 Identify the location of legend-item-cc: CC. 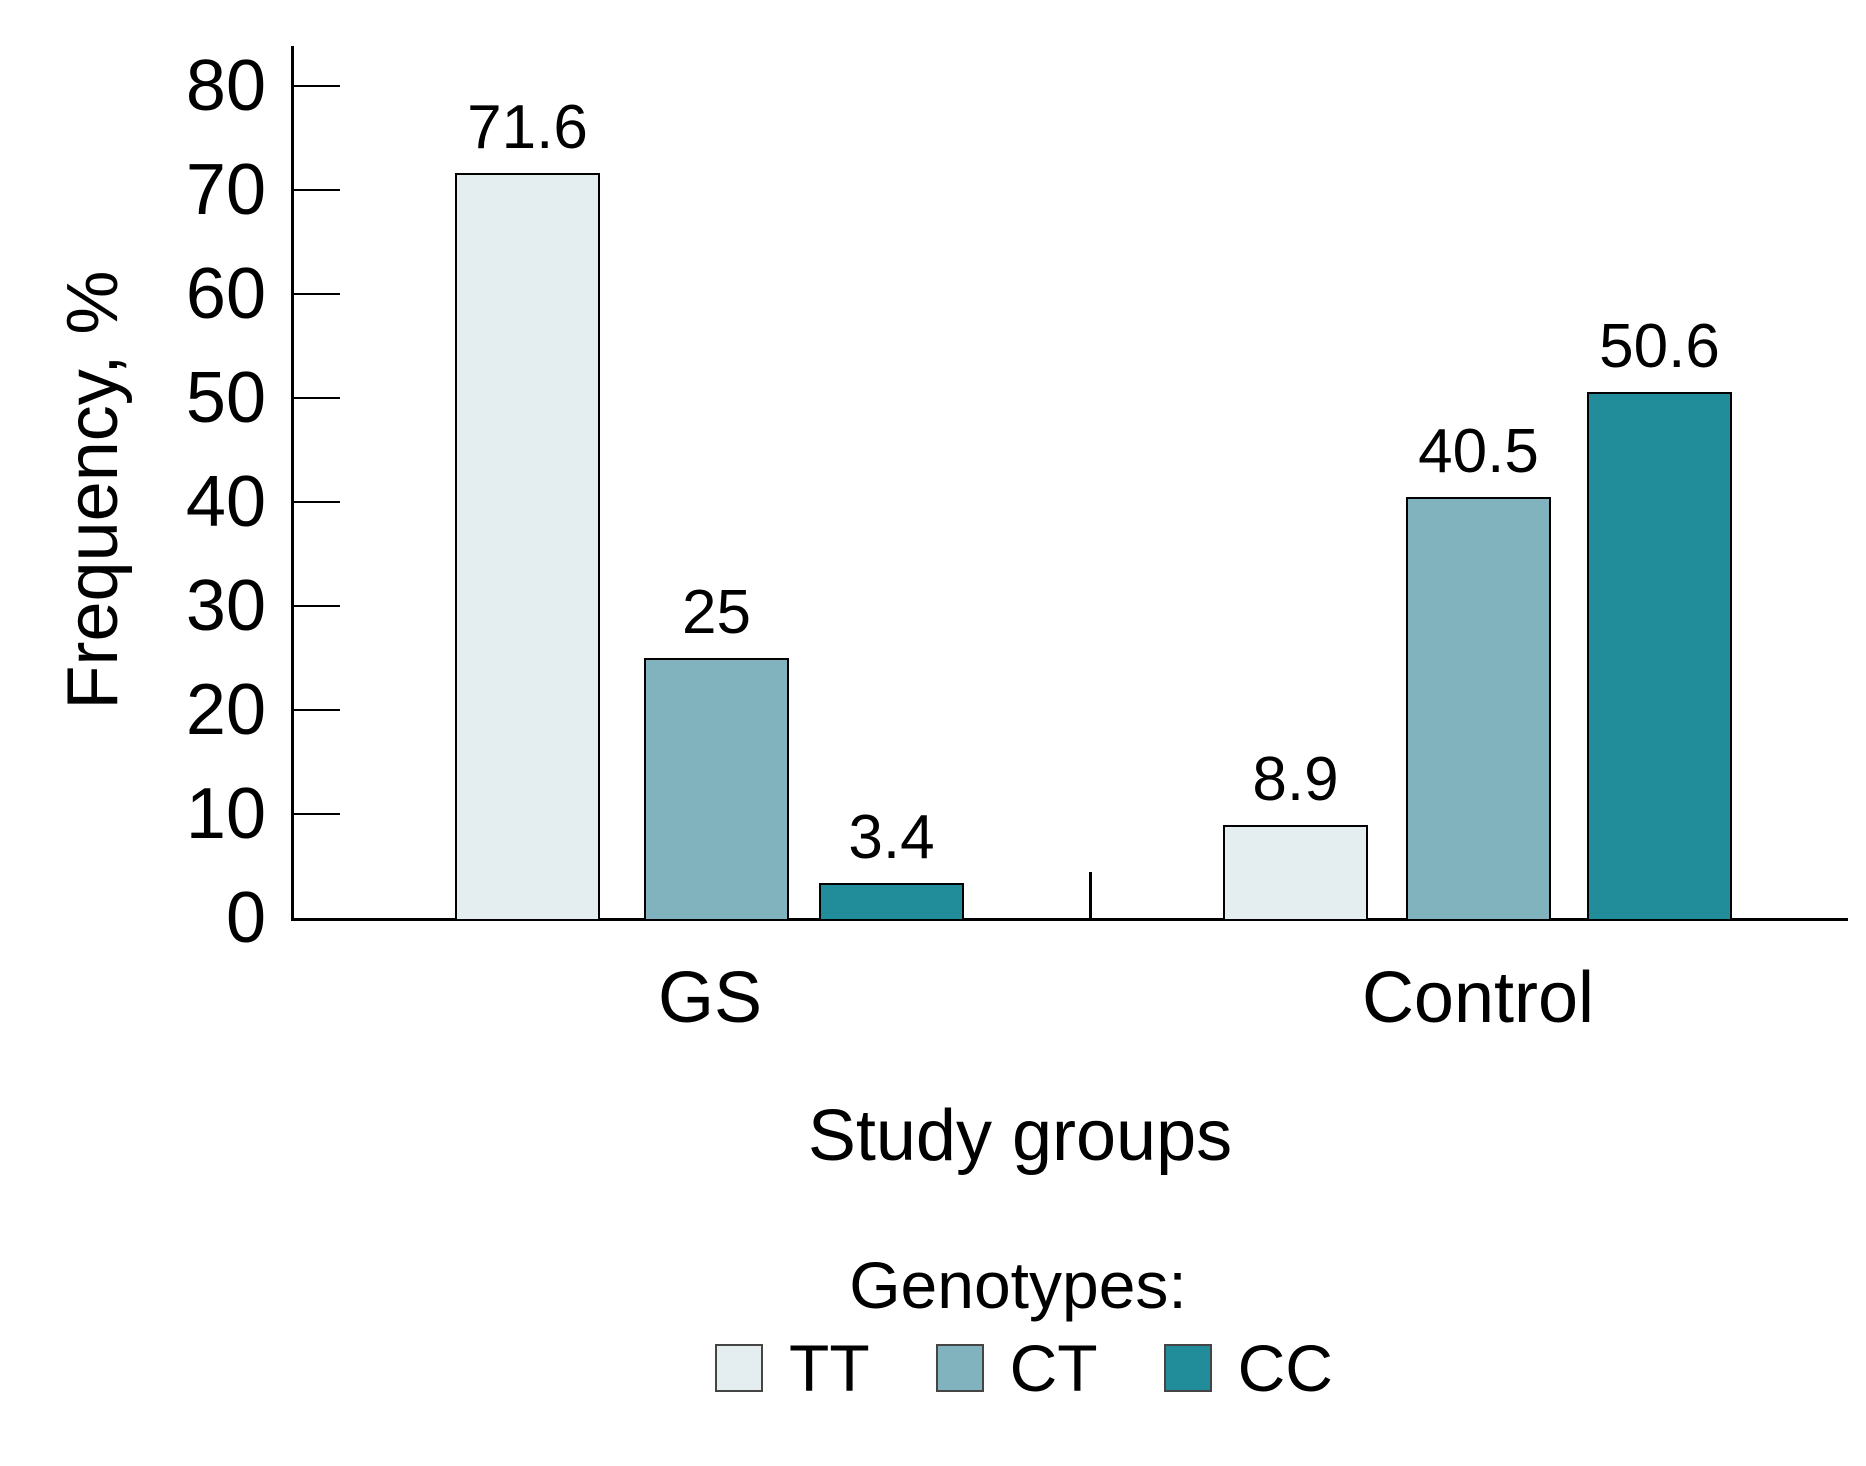
(1248, 1368).